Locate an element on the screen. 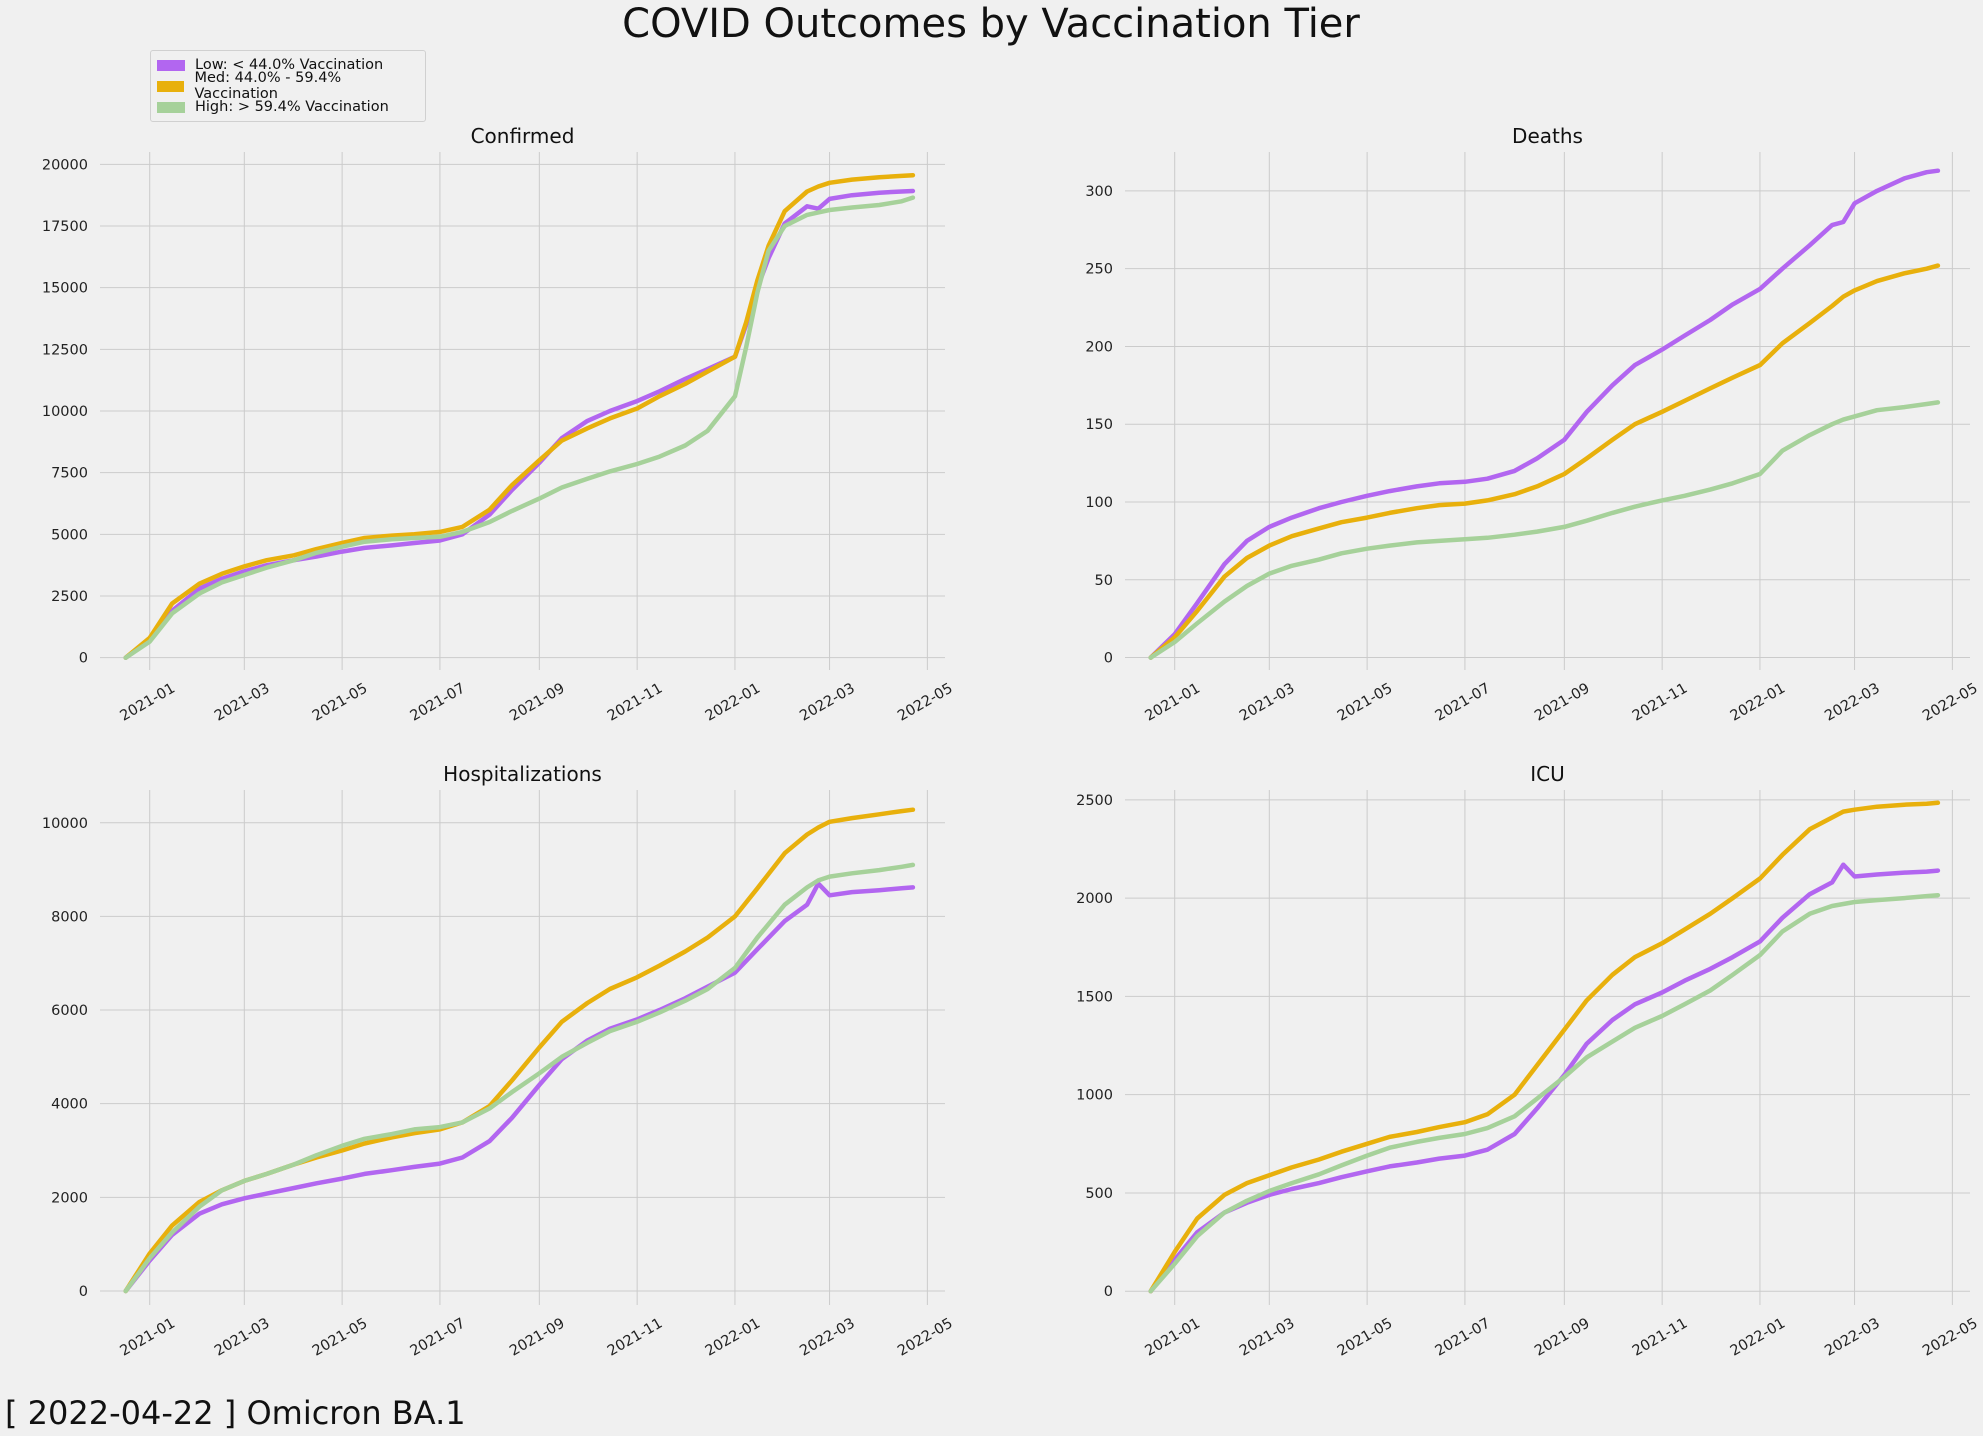 The width and height of the screenshot is (1983, 1436). y-tick-label: 17500 is located at coordinates (65, 227).